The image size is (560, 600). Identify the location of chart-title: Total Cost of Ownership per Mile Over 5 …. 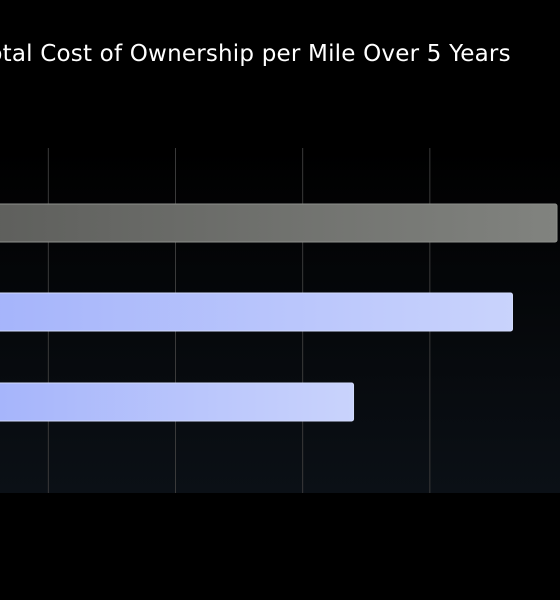
(255, 54).